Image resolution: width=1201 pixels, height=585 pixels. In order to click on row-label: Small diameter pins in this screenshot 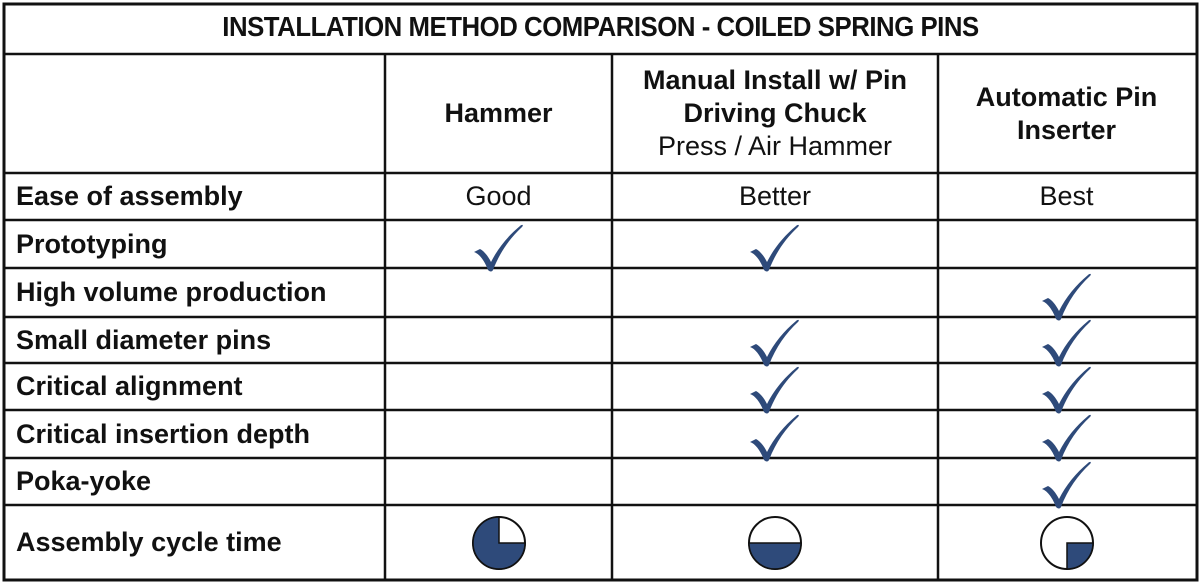, I will do `click(144, 339)`.